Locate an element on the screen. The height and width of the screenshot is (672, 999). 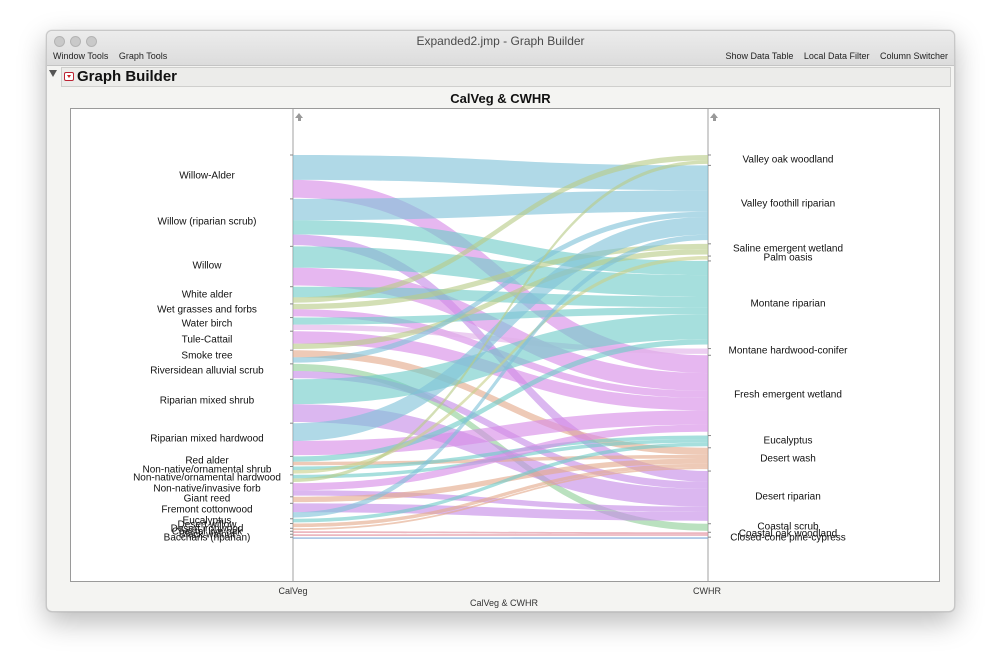
calveg-label: Willow-Alder is located at coordinates (207, 176).